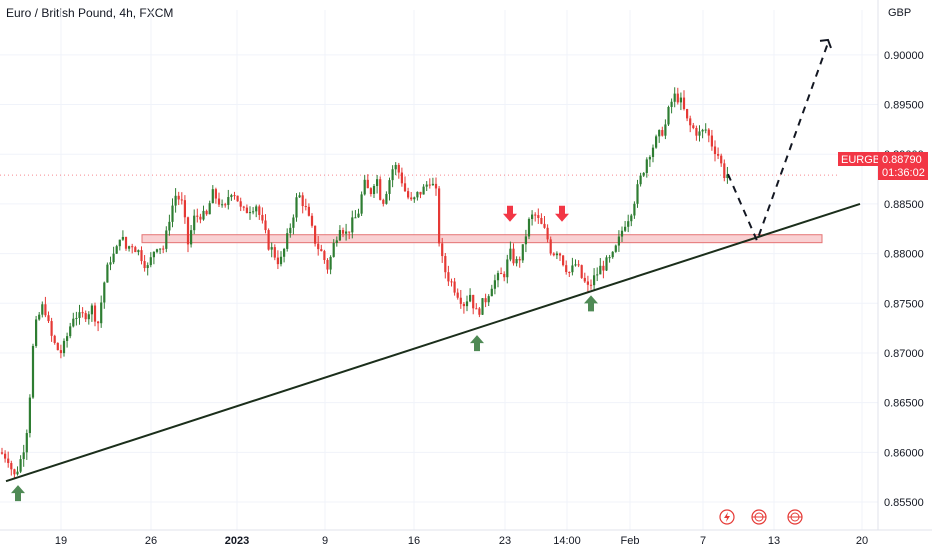 Image resolution: width=932 pixels, height=550 pixels. What do you see at coordinates (904, 354) in the screenshot?
I see `y-tick-label: 0.87000` at bounding box center [904, 354].